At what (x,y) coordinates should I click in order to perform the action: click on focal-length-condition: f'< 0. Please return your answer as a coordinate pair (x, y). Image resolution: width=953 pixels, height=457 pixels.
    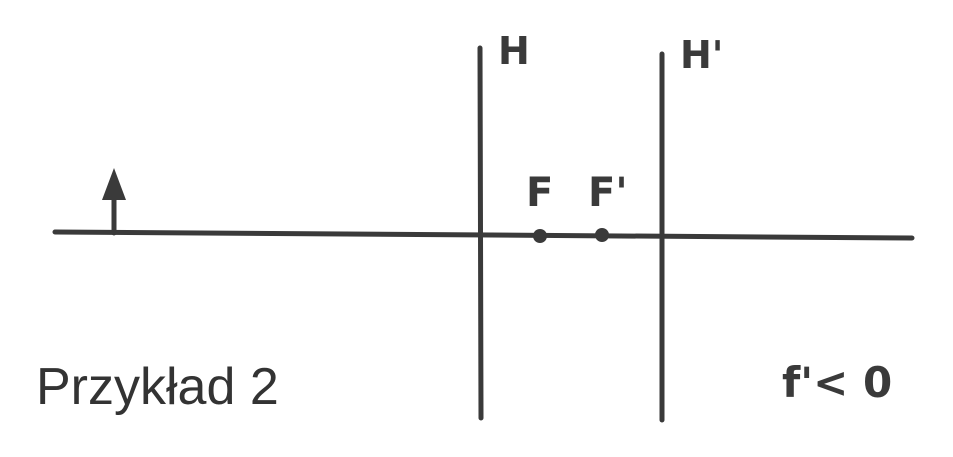
    Looking at the image, I should click on (837, 382).